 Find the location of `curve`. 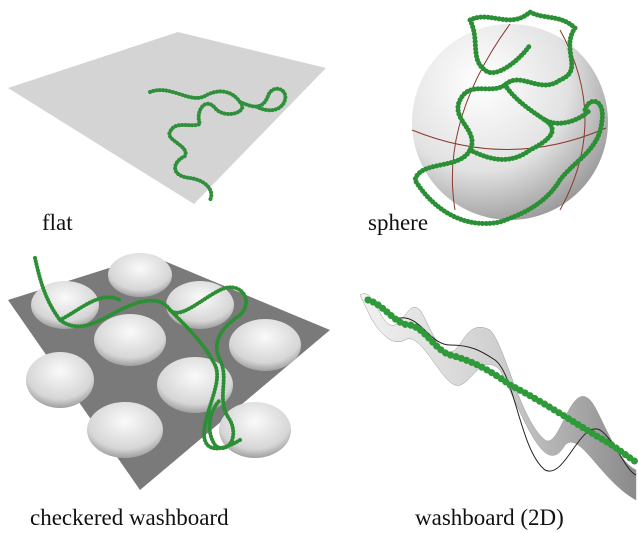

curve is located at coordinates (500, 386).